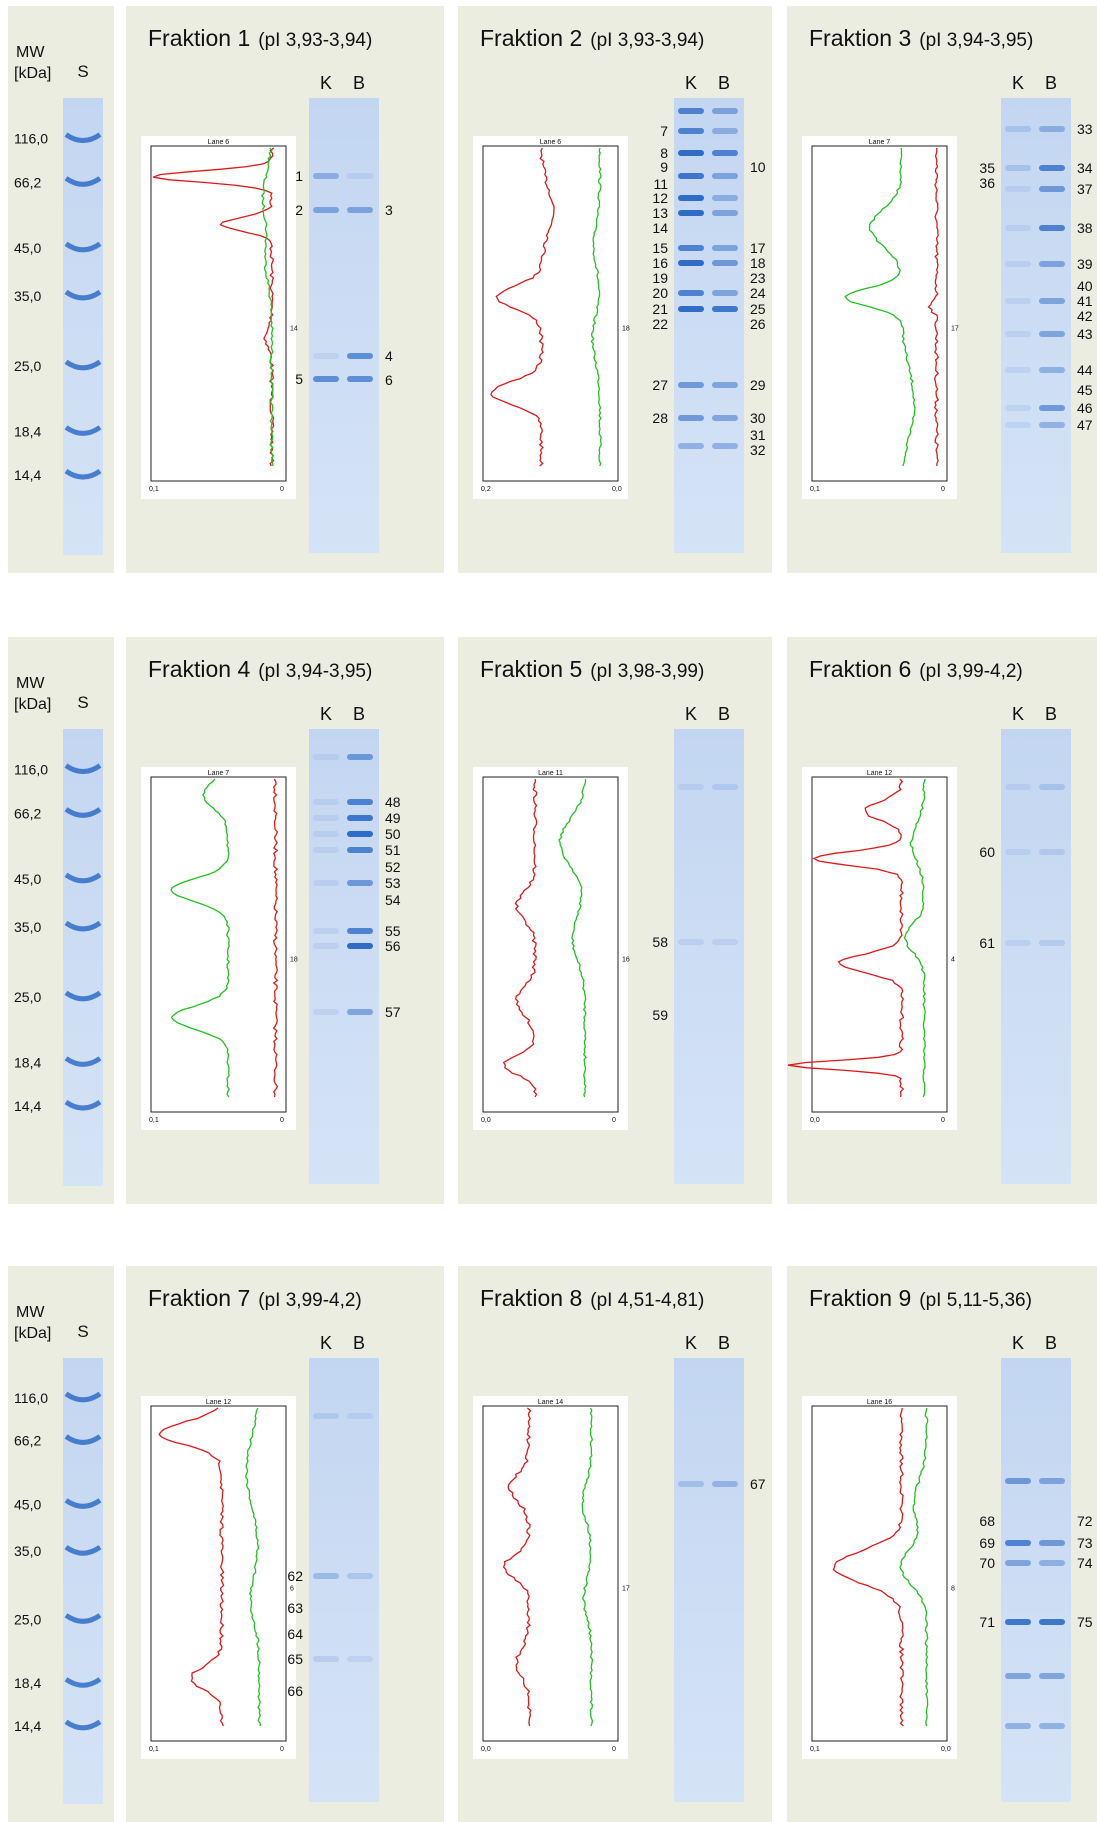 The height and width of the screenshot is (1822, 1097). What do you see at coordinates (955, 328) in the screenshot?
I see `plot-tick-label: 17` at bounding box center [955, 328].